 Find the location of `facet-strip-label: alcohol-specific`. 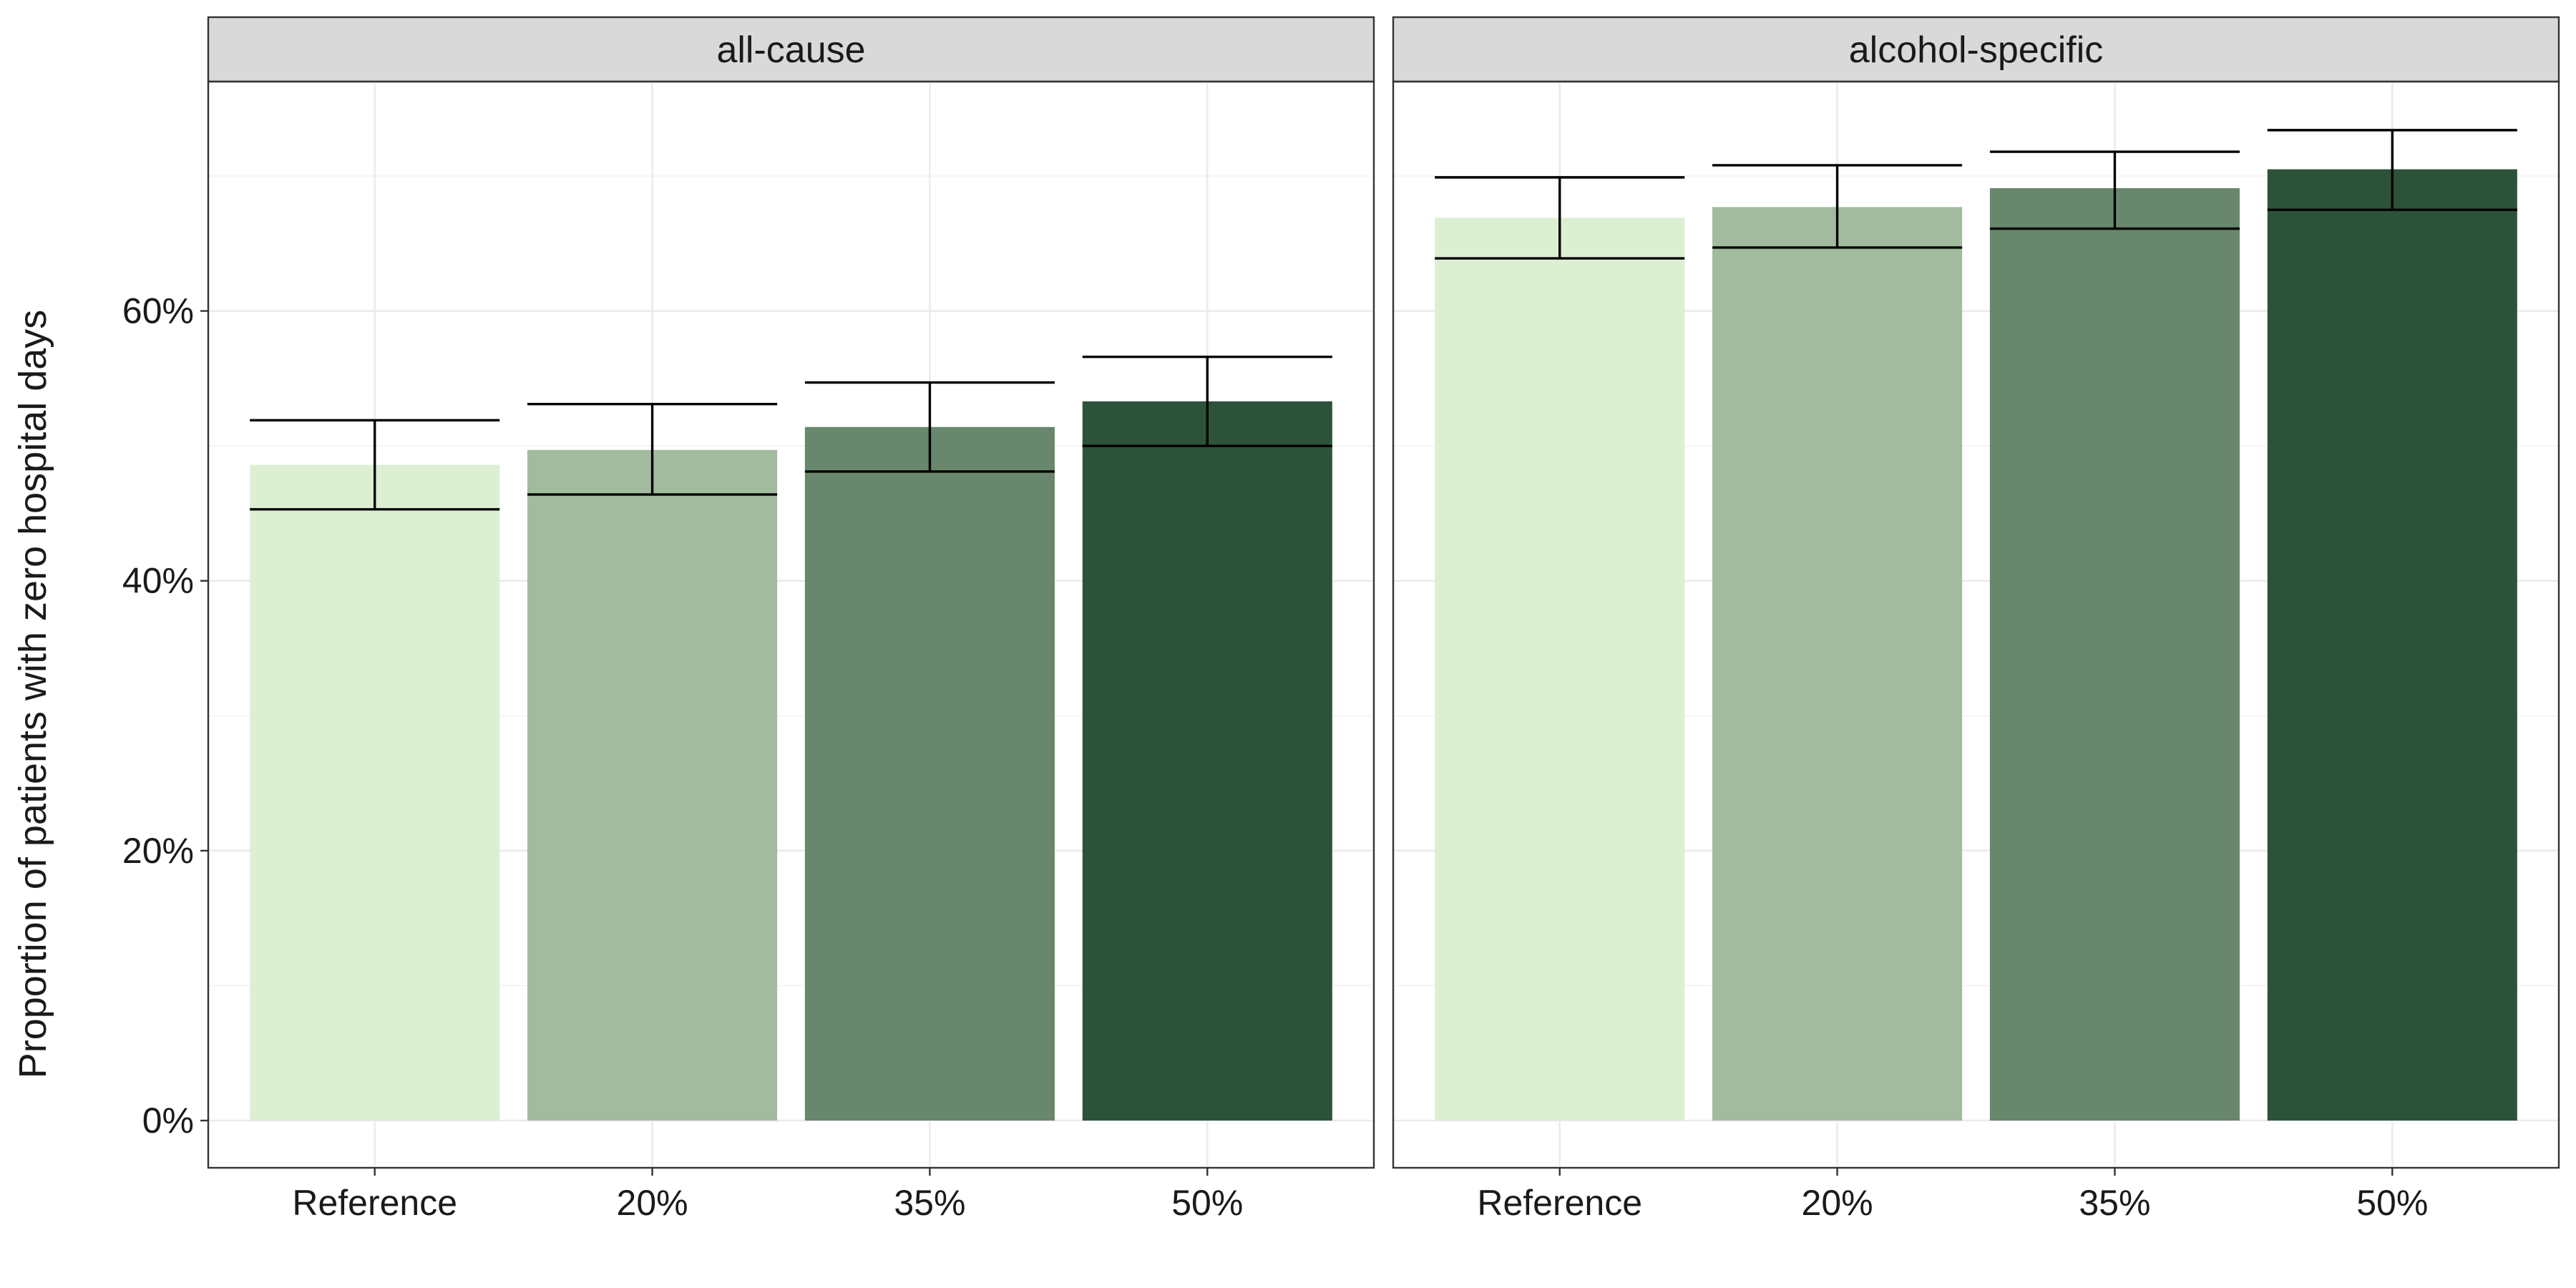

facet-strip-label: alcohol-specific is located at coordinates (1976, 50).